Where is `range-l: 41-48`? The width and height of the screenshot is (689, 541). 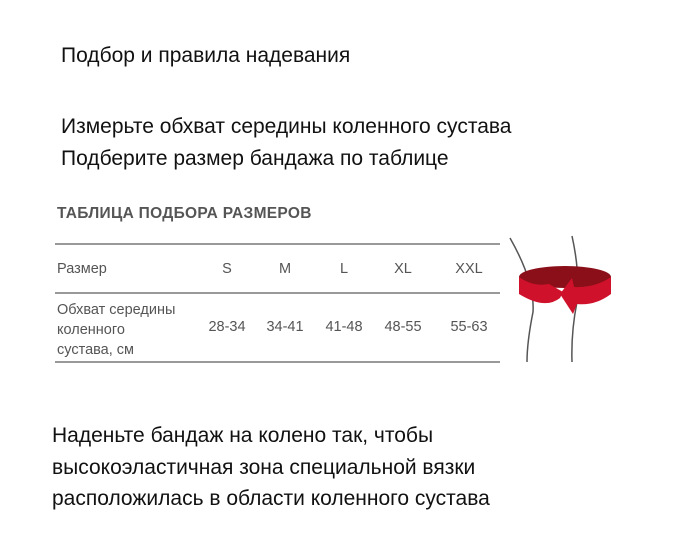 range-l: 41-48 is located at coordinates (344, 327).